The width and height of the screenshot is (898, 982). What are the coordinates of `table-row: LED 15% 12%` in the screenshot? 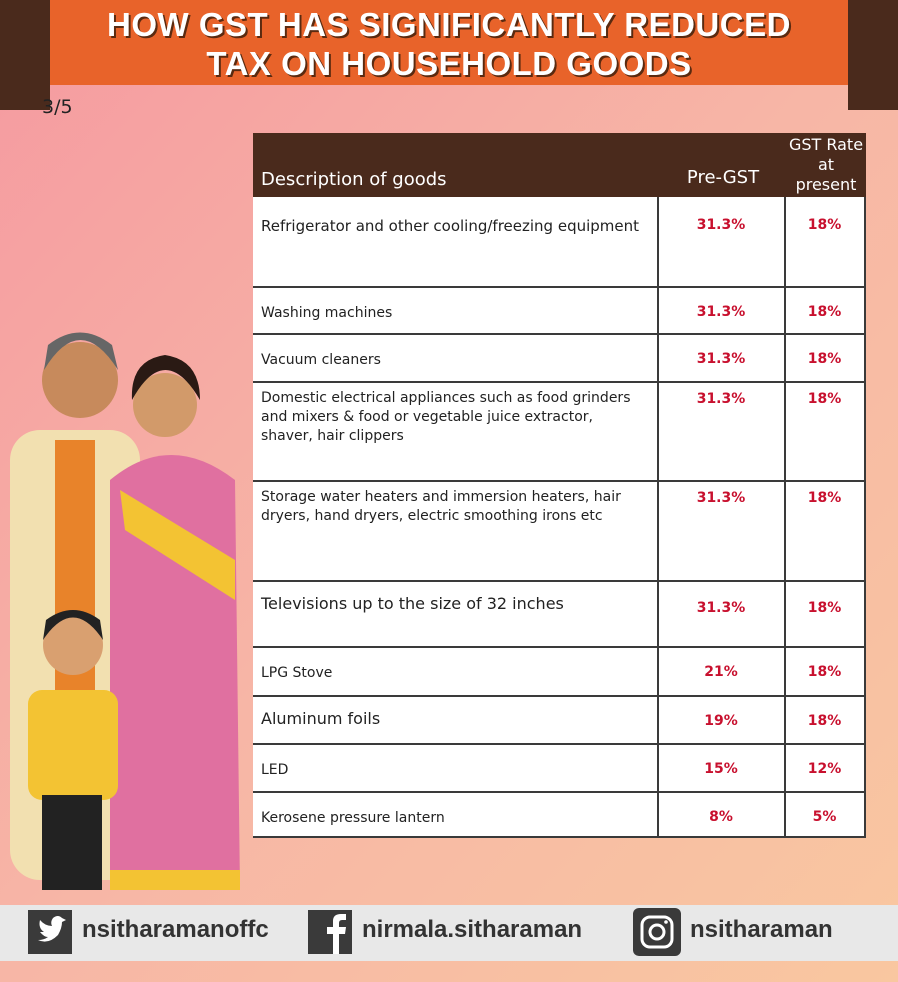 It's located at (559, 769).